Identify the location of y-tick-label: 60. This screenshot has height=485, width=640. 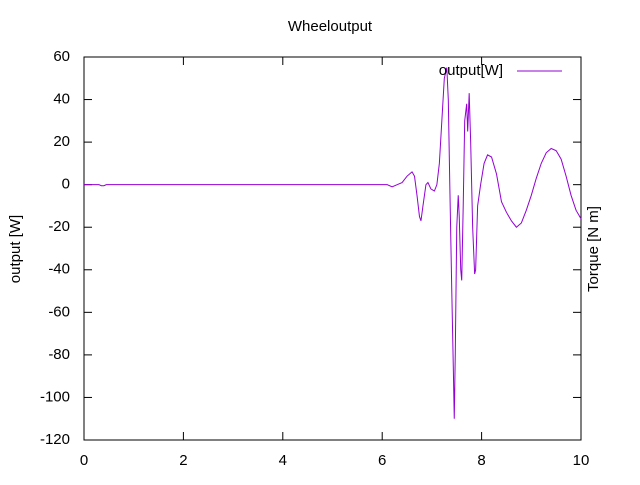
(61, 56).